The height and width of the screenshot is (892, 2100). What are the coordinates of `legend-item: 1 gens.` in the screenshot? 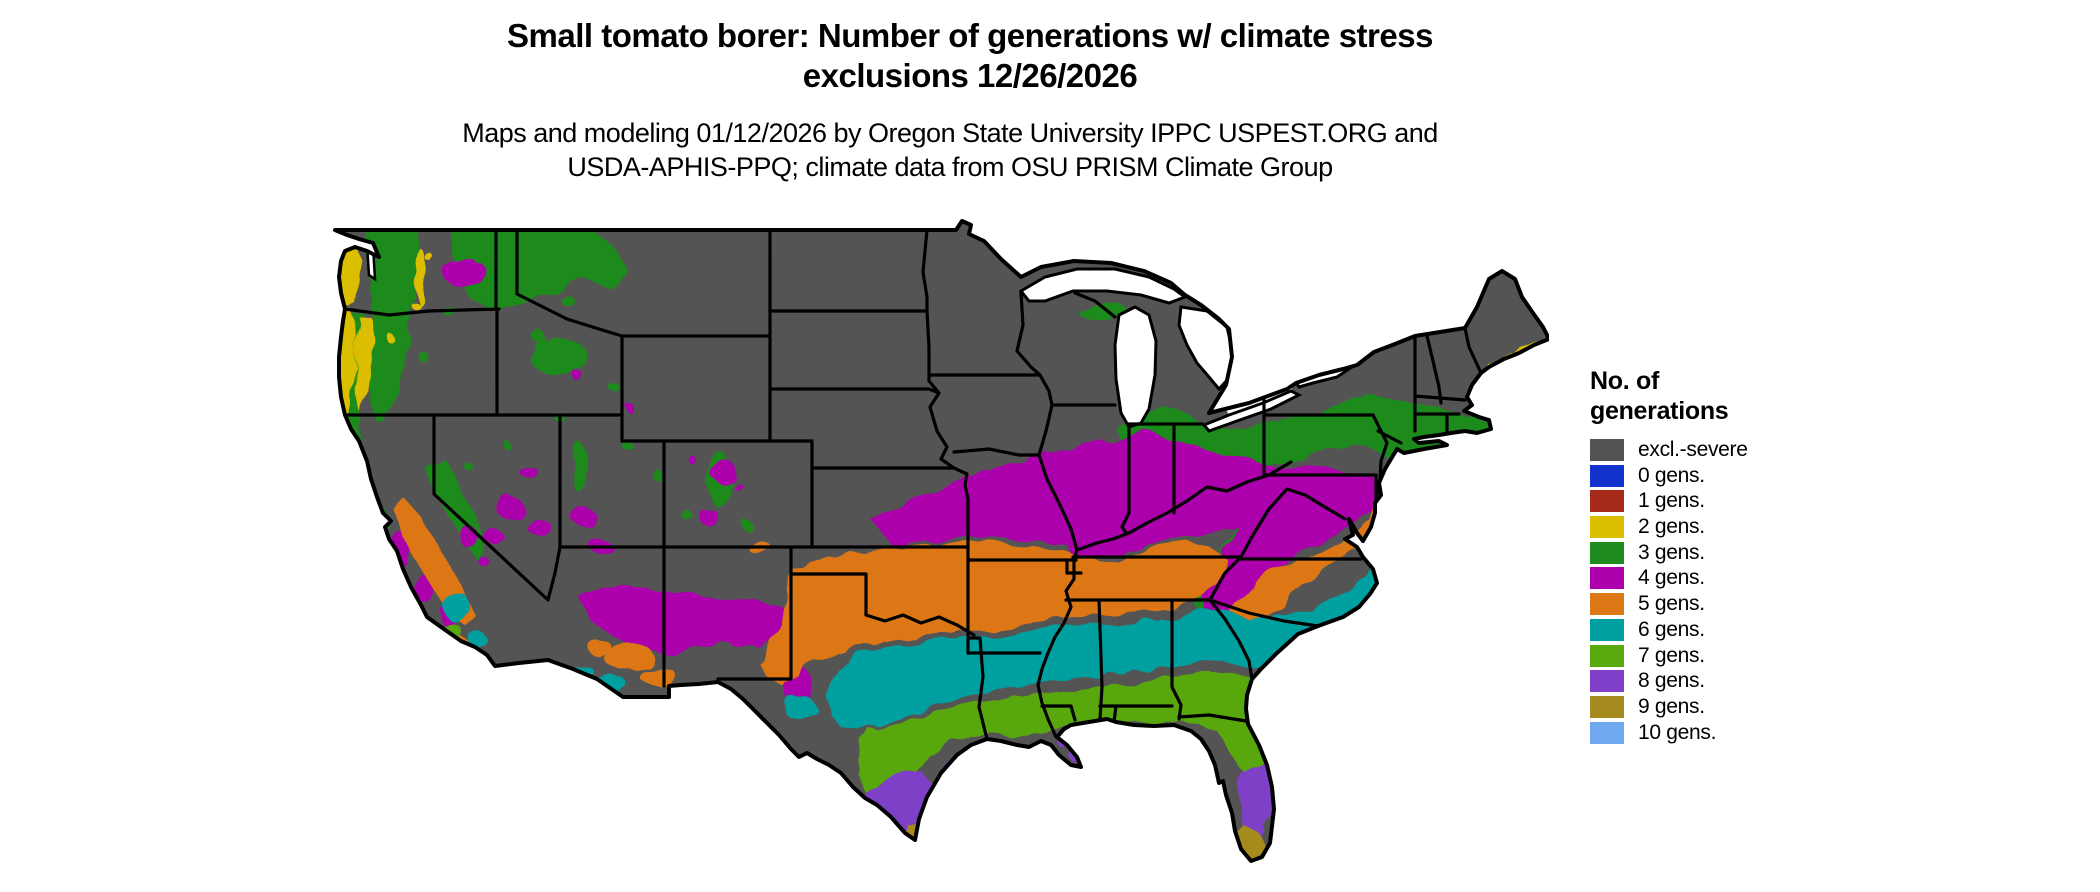 It's located at (1695, 501).